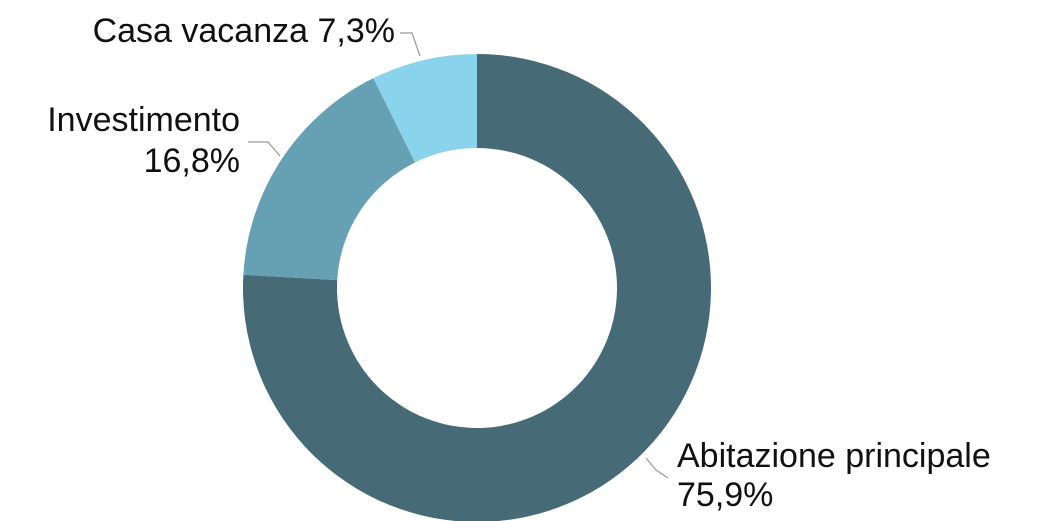  I want to click on value-label: 75,9%, so click(725, 495).